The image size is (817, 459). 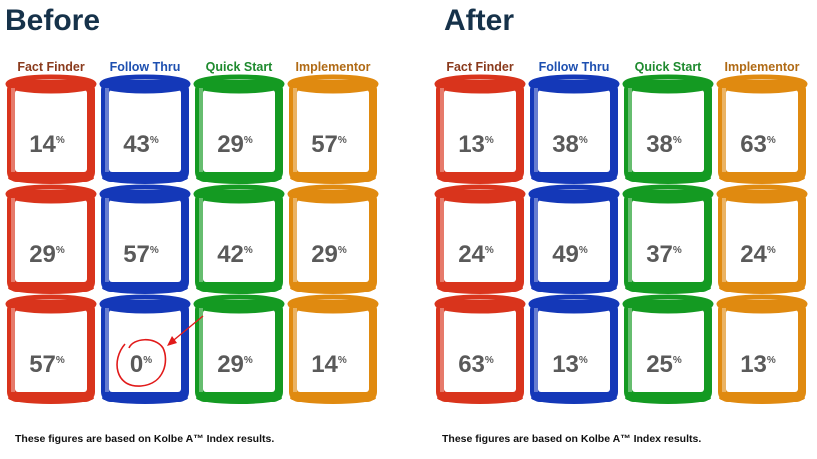 What do you see at coordinates (53, 20) in the screenshot?
I see `panel-title: Before` at bounding box center [53, 20].